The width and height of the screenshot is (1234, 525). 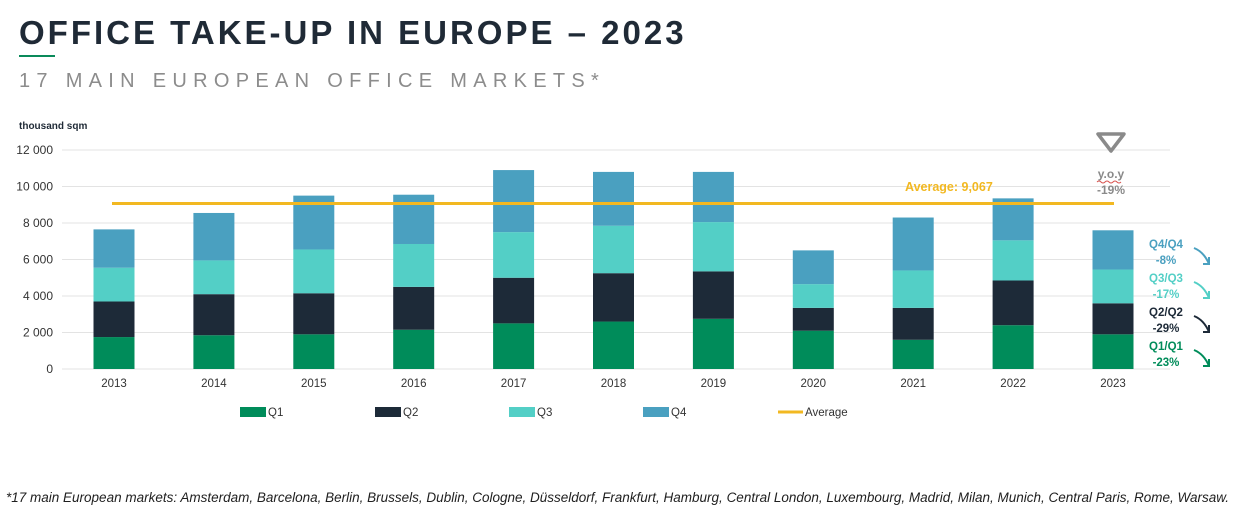 What do you see at coordinates (614, 384) in the screenshot?
I see `x-tick-label: 2018` at bounding box center [614, 384].